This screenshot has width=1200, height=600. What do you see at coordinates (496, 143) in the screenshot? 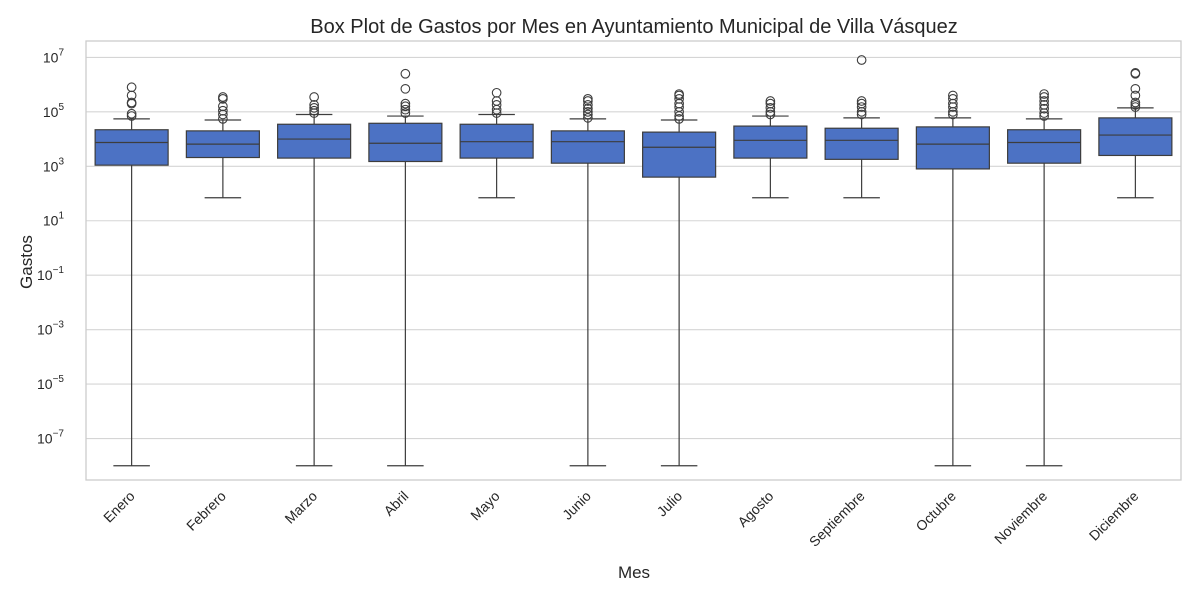
I see `box-mayo` at bounding box center [496, 143].